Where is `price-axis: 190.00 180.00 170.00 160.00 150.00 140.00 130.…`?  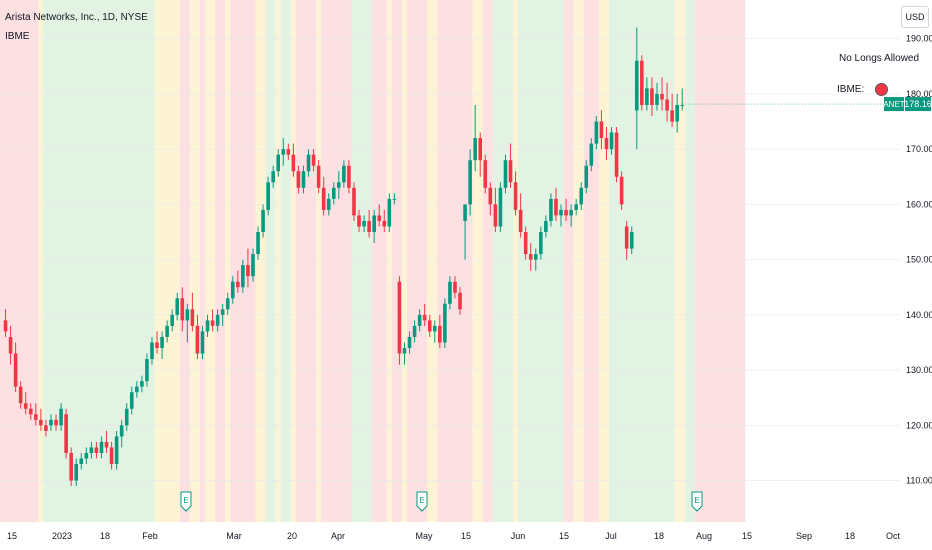
price-axis: 190.00 180.00 170.00 160.00 150.00 140.00 130.… is located at coordinates (919, 260).